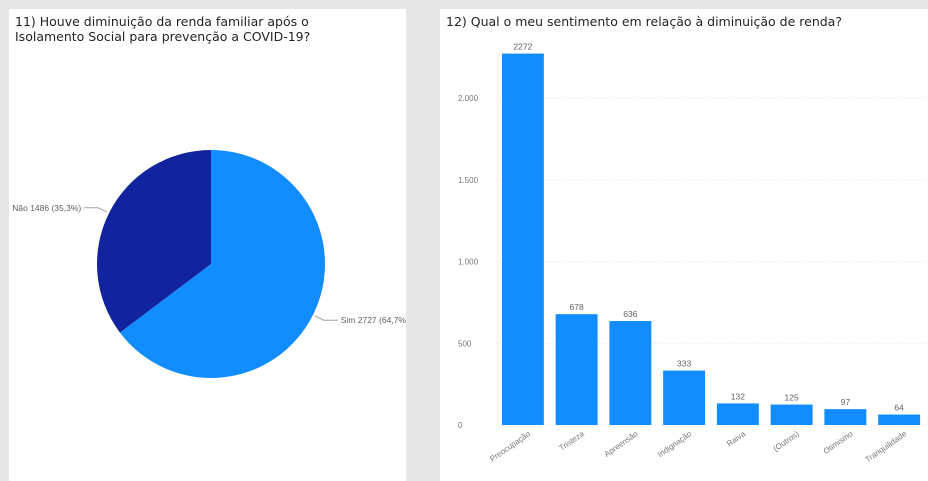 The width and height of the screenshot is (928, 481). Describe the element at coordinates (838, 442) in the screenshot. I see `x-tick-label: Otimismo` at that location.